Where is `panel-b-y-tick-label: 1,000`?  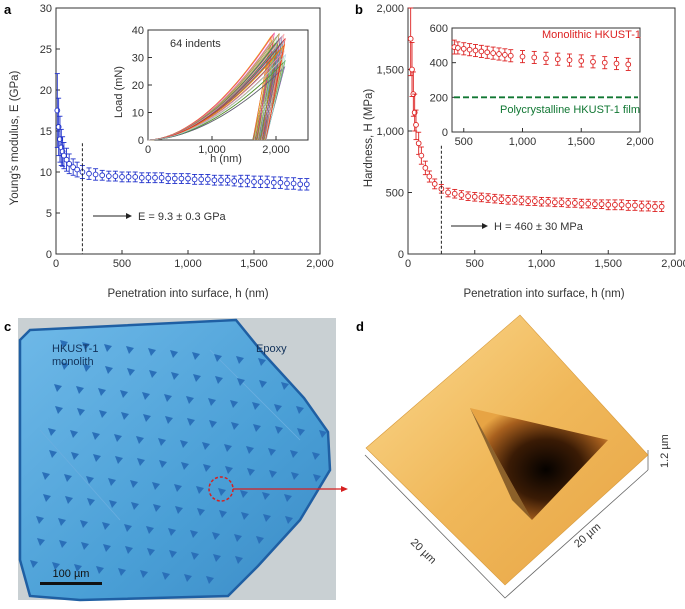
panel-b-y-tick-label: 1,000 is located at coordinates (390, 132).